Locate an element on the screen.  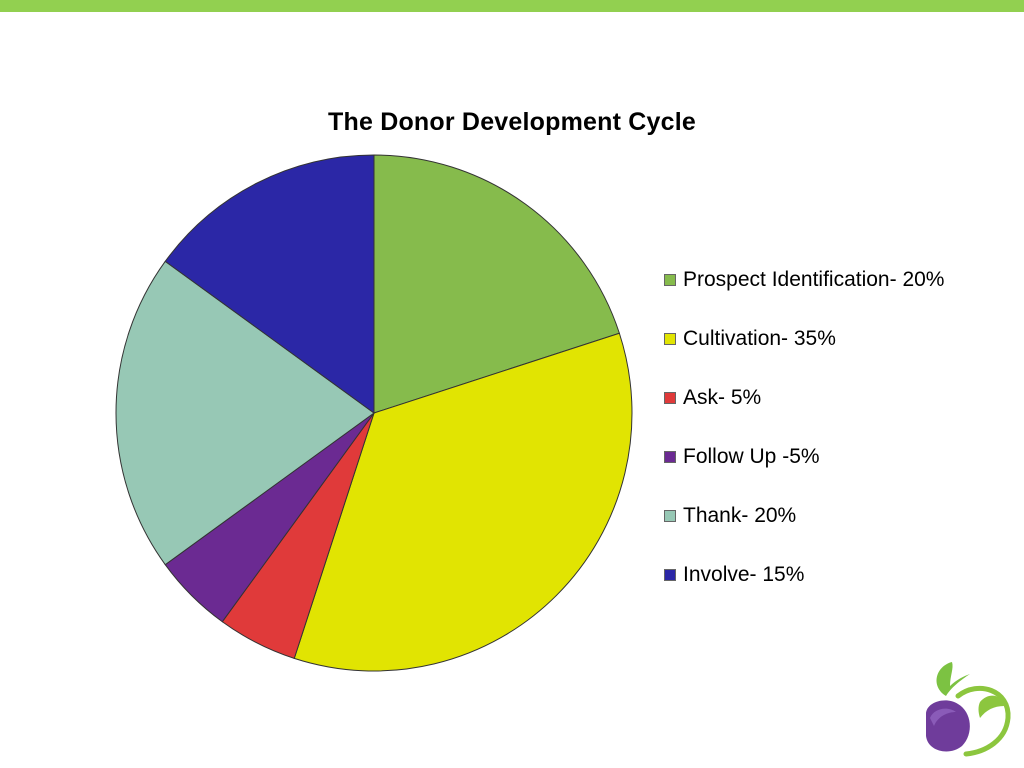
legend-item: Involve- 15% is located at coordinates (834, 574).